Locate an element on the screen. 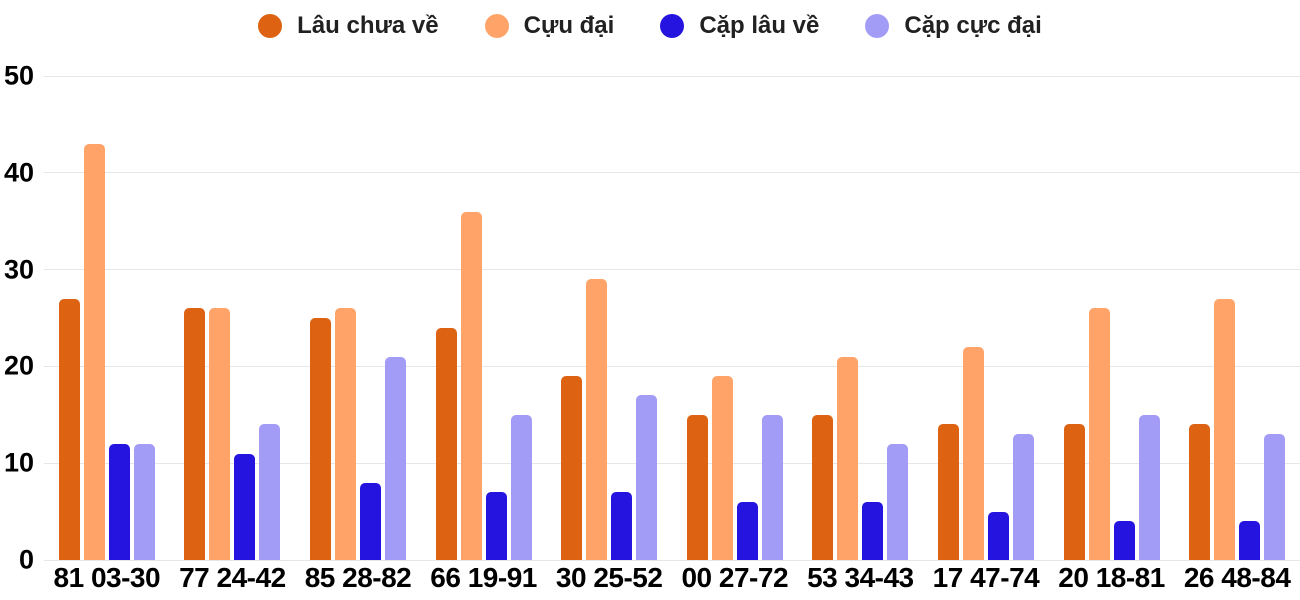  legend-item-0: Lâu chưa về is located at coordinates (348, 26).